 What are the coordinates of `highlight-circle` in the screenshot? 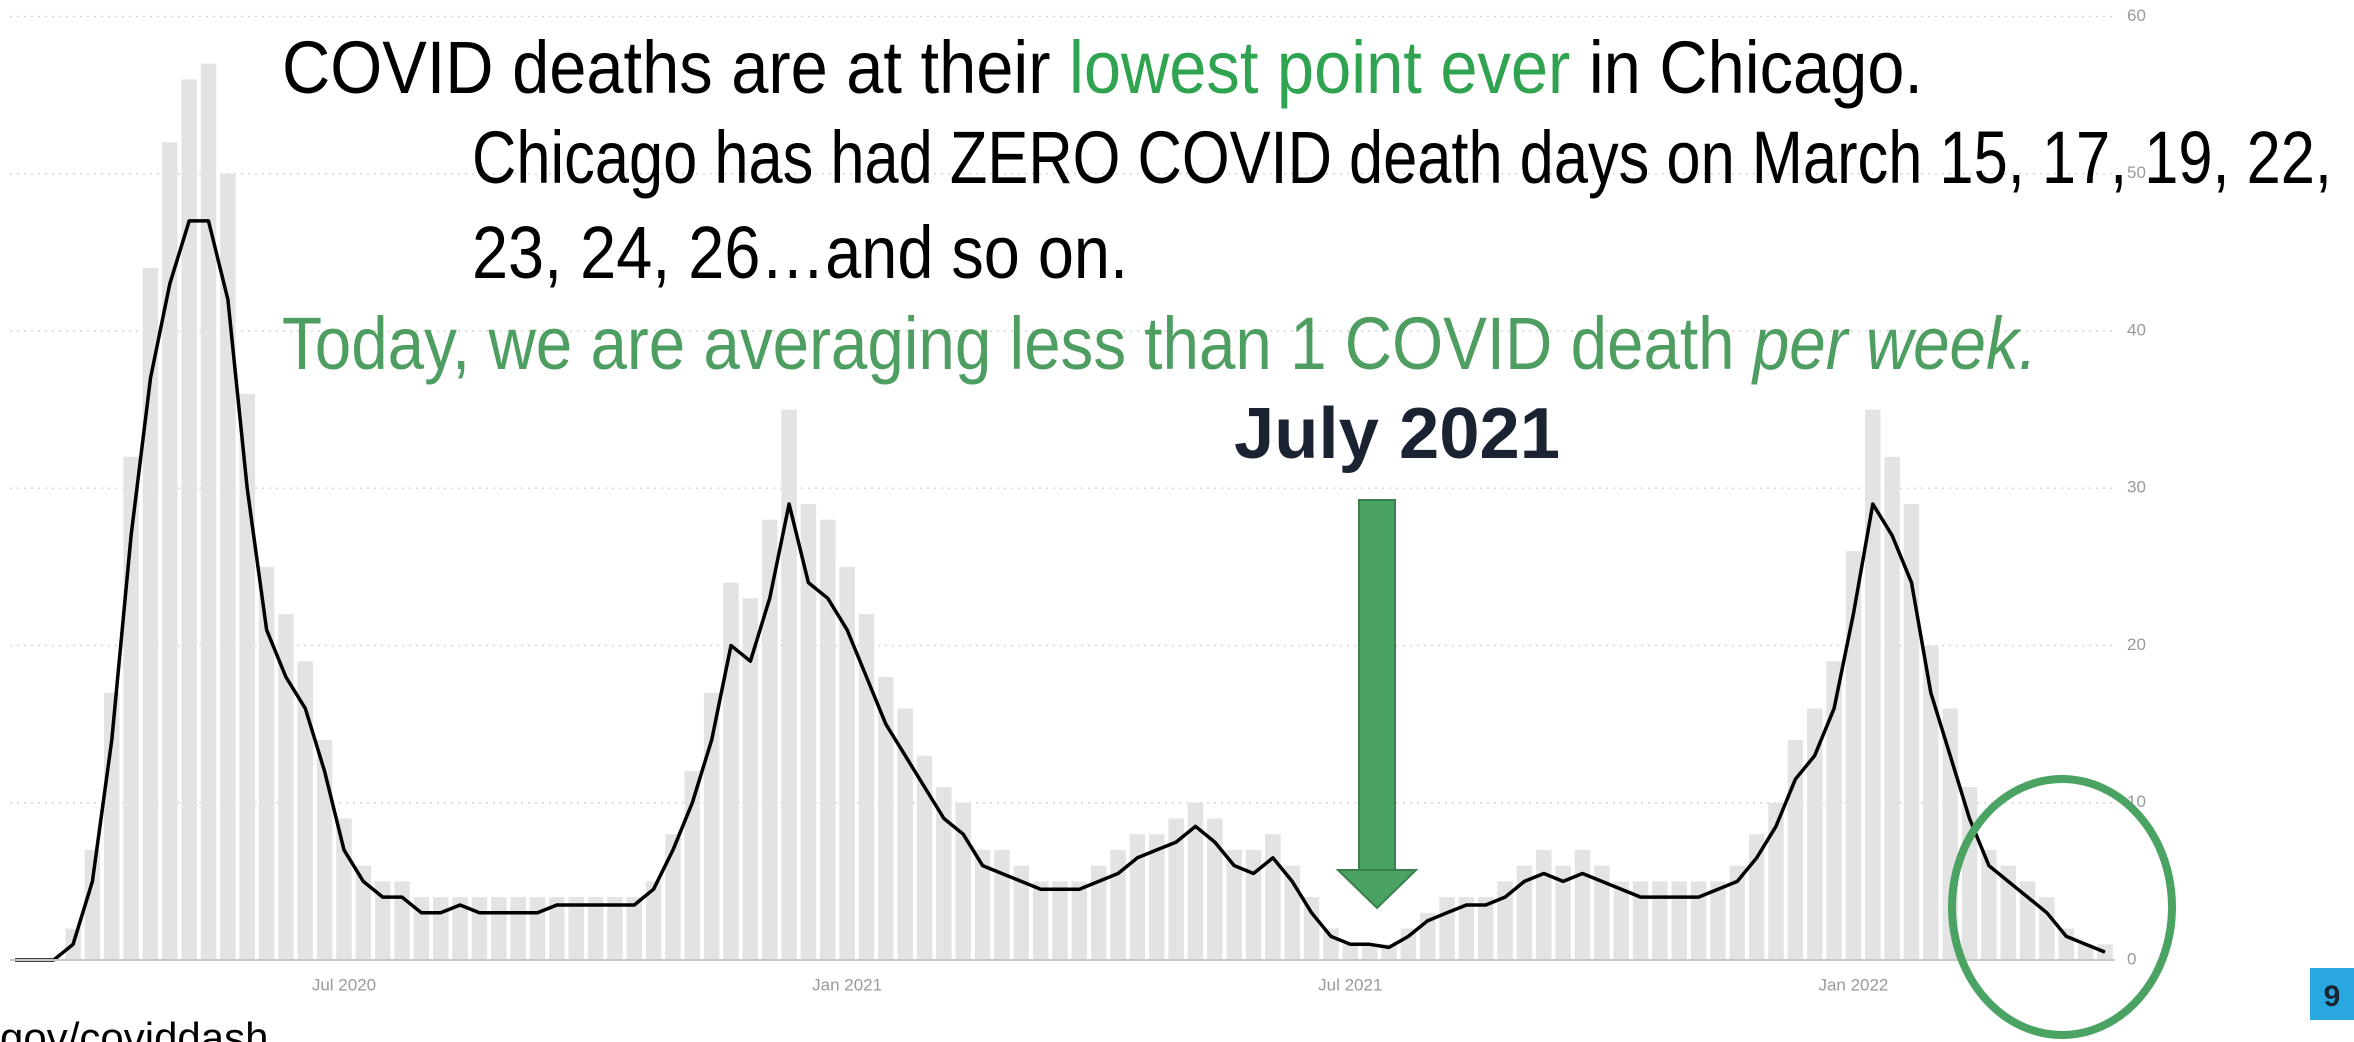 It's located at (2062, 907).